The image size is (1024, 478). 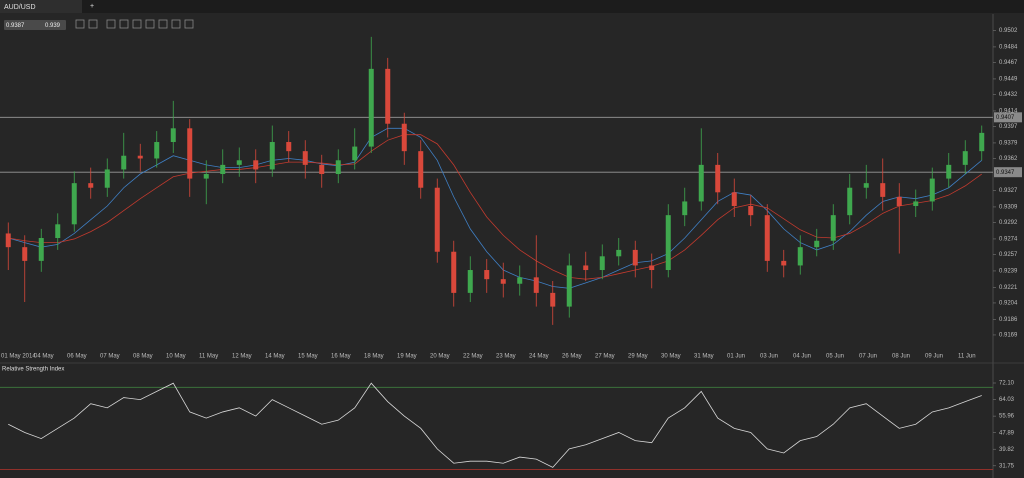 I want to click on x-tick-label: 20 May, so click(x=440, y=357).